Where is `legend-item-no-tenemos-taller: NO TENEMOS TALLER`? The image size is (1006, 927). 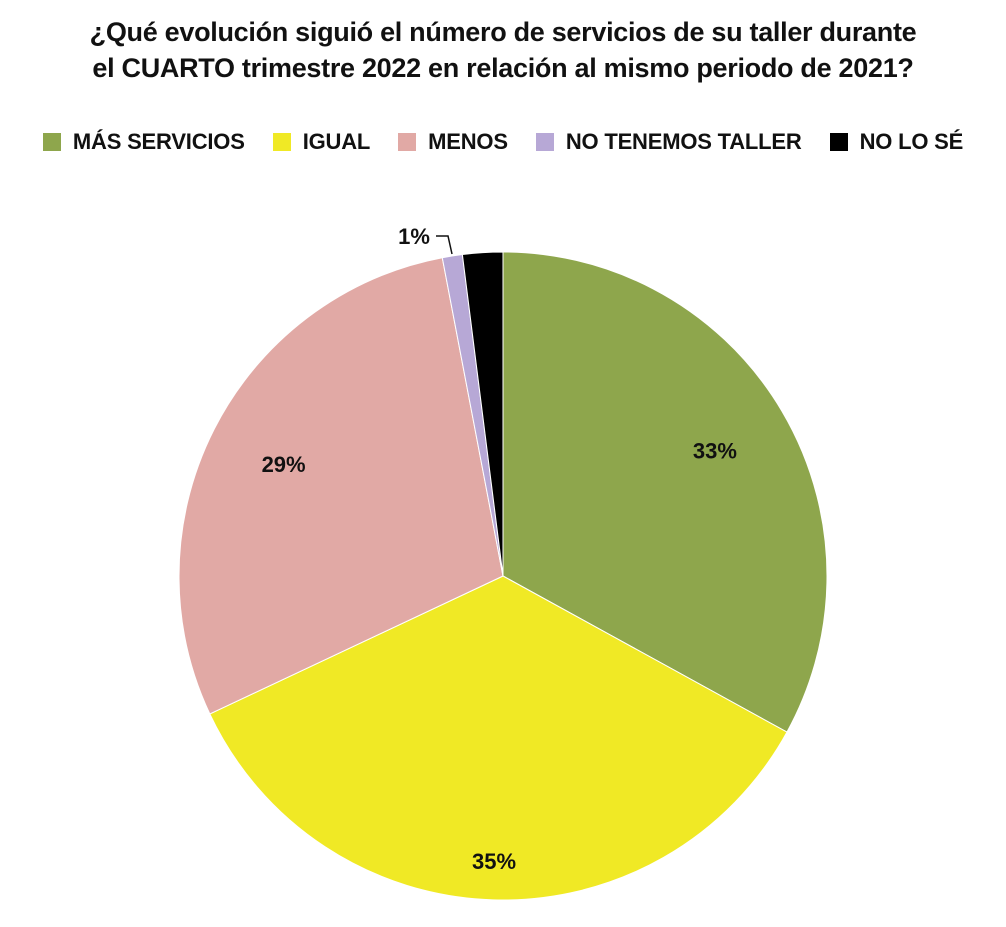
legend-item-no-tenemos-taller: NO TENEMOS TALLER is located at coordinates (668, 142).